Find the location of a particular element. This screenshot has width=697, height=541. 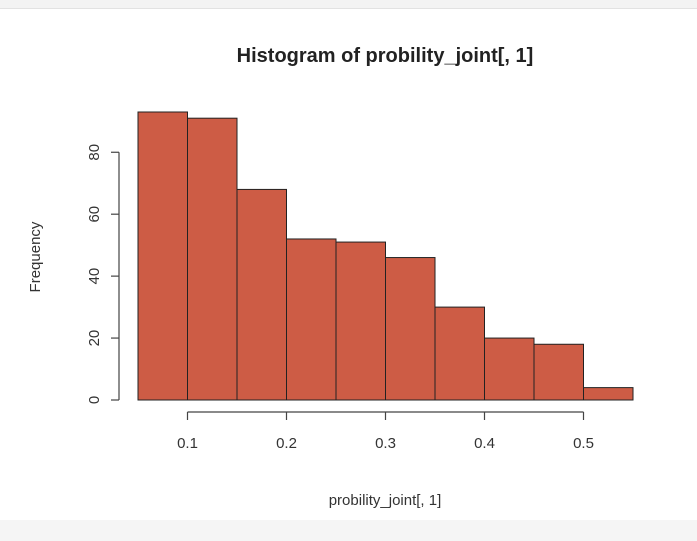

y-tick-label: 0 is located at coordinates (94, 400).